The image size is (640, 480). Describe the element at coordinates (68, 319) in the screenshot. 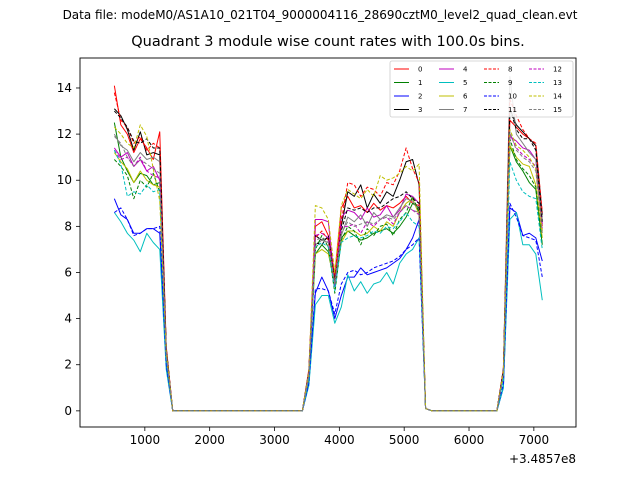

I see `y-tick-label: 4` at that location.